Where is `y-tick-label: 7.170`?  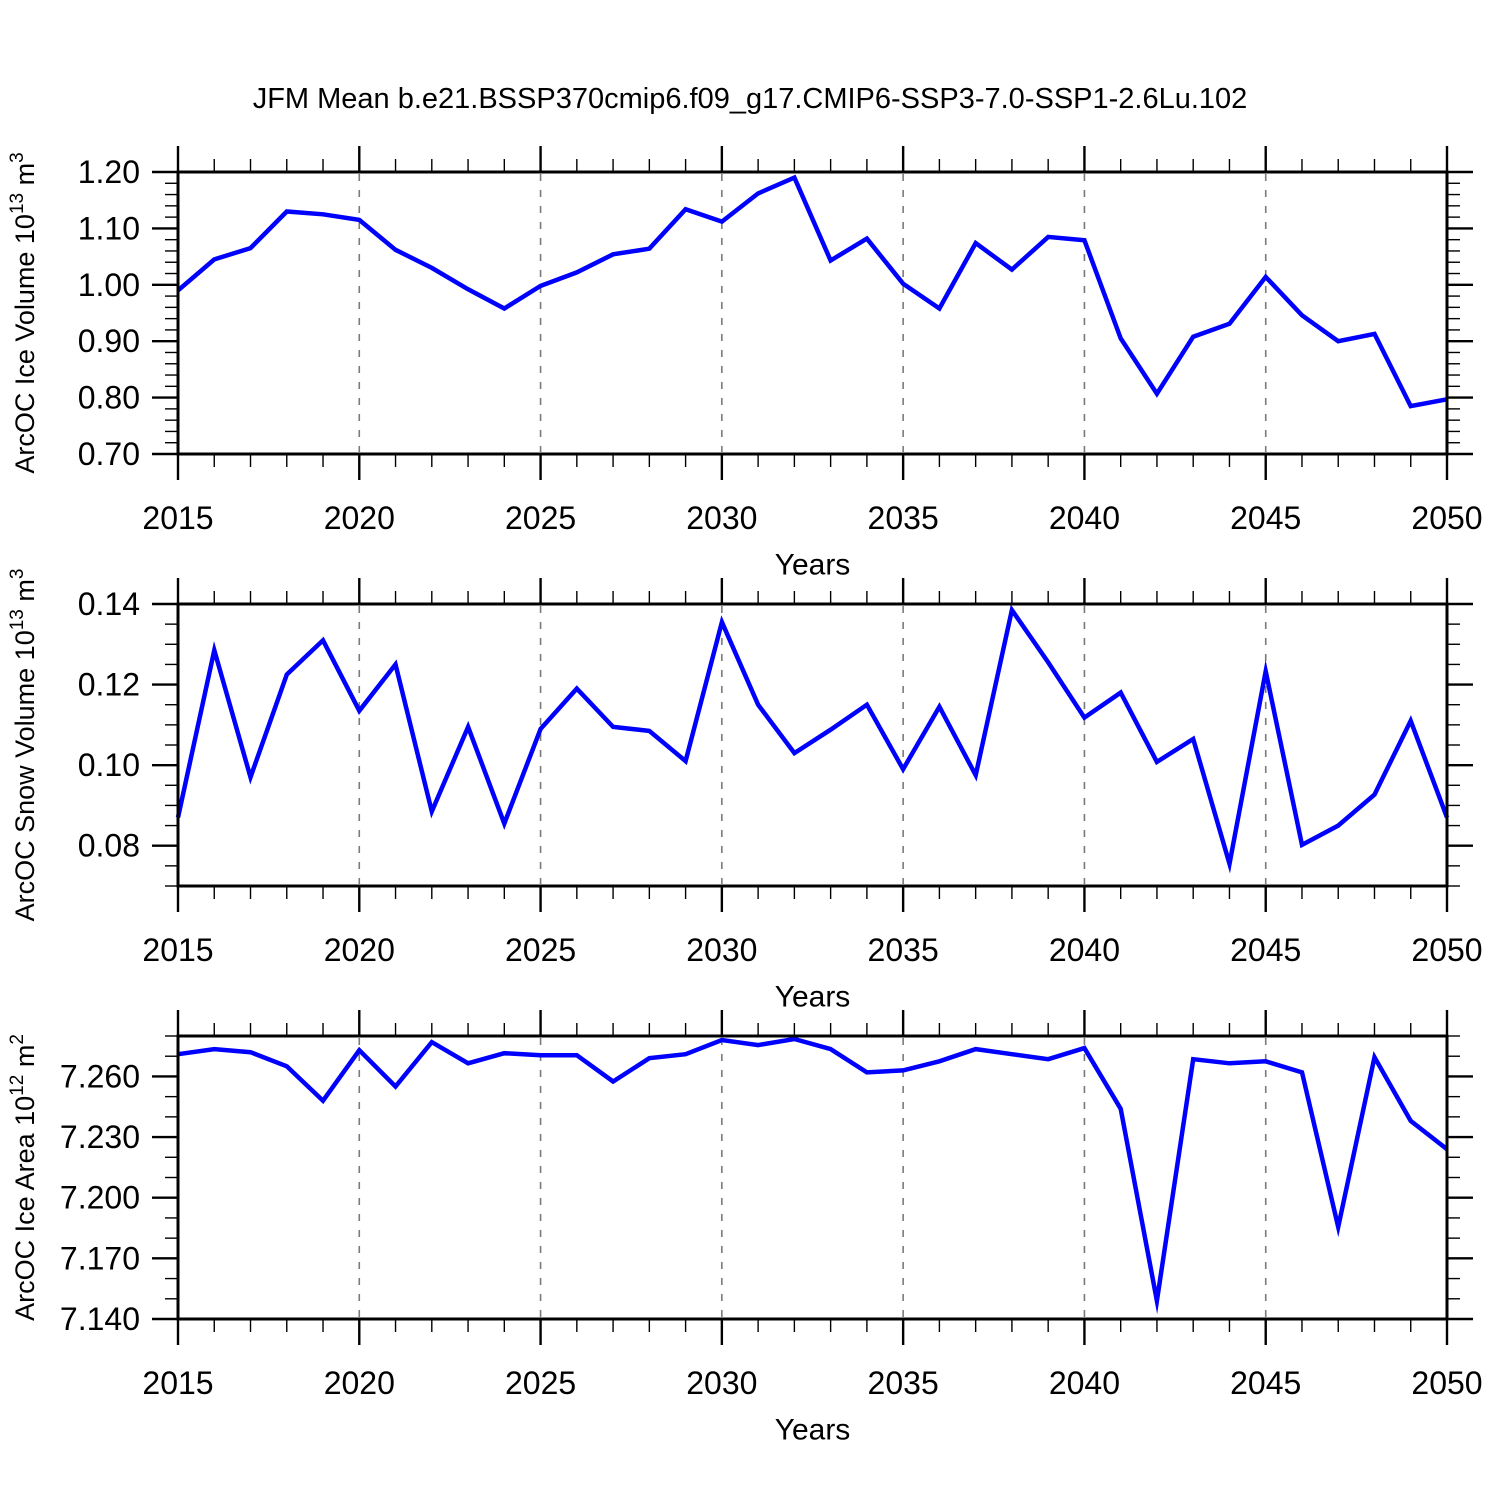
y-tick-label: 7.170 is located at coordinates (100, 1258).